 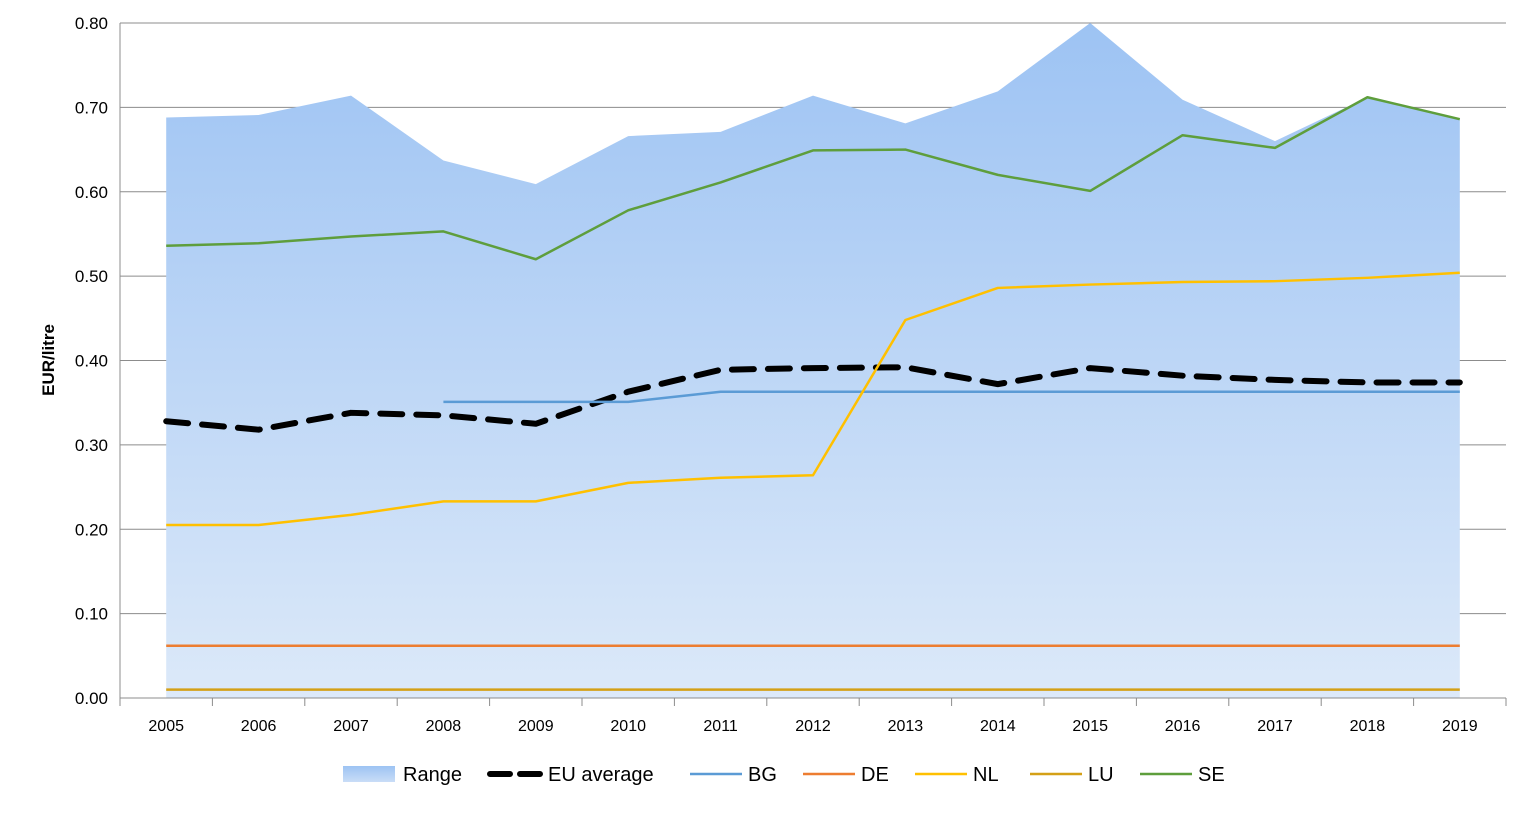 I want to click on y-tick-label: 0.60, so click(x=91, y=192).